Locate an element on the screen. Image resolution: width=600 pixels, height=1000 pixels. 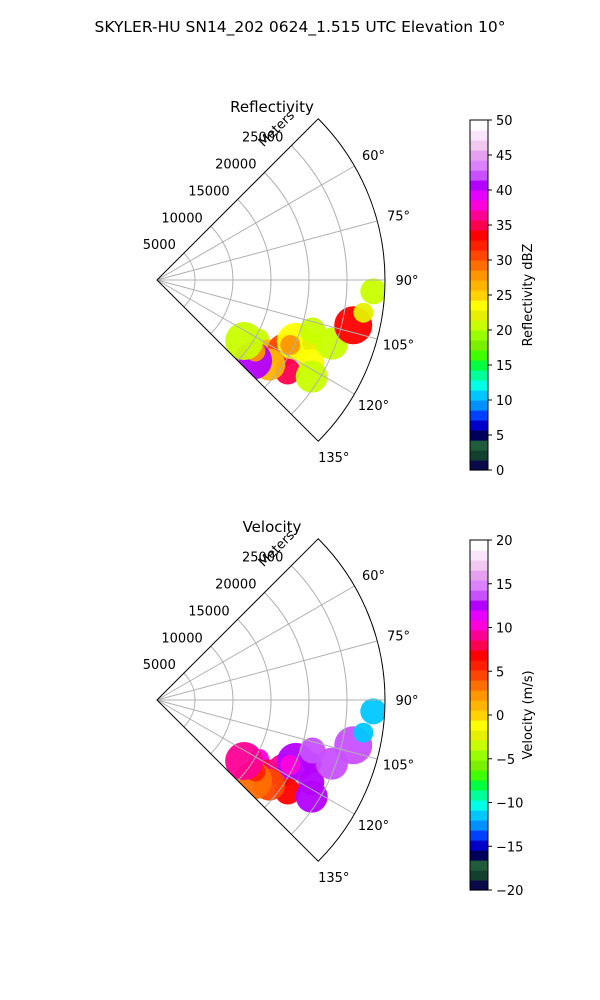
colorbar-tick-label: −5 is located at coordinates (505, 760).